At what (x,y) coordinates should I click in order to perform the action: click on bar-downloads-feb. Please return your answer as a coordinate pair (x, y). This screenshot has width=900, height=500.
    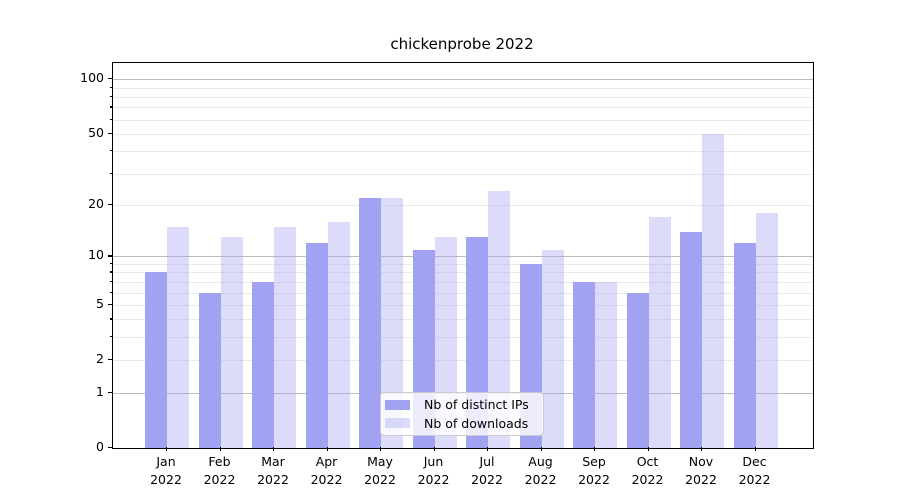
    Looking at the image, I should click on (231, 342).